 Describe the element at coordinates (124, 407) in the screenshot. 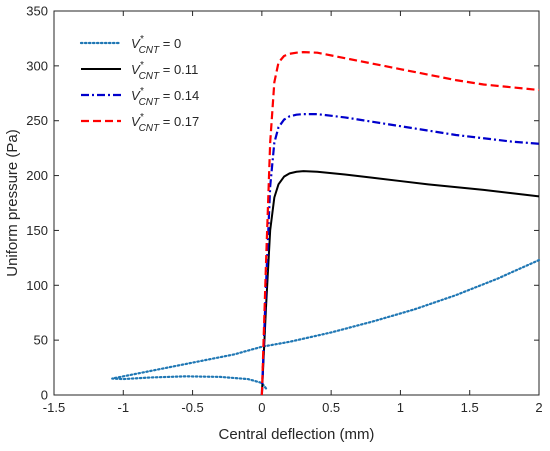

I see `x-tick-label: -1` at that location.